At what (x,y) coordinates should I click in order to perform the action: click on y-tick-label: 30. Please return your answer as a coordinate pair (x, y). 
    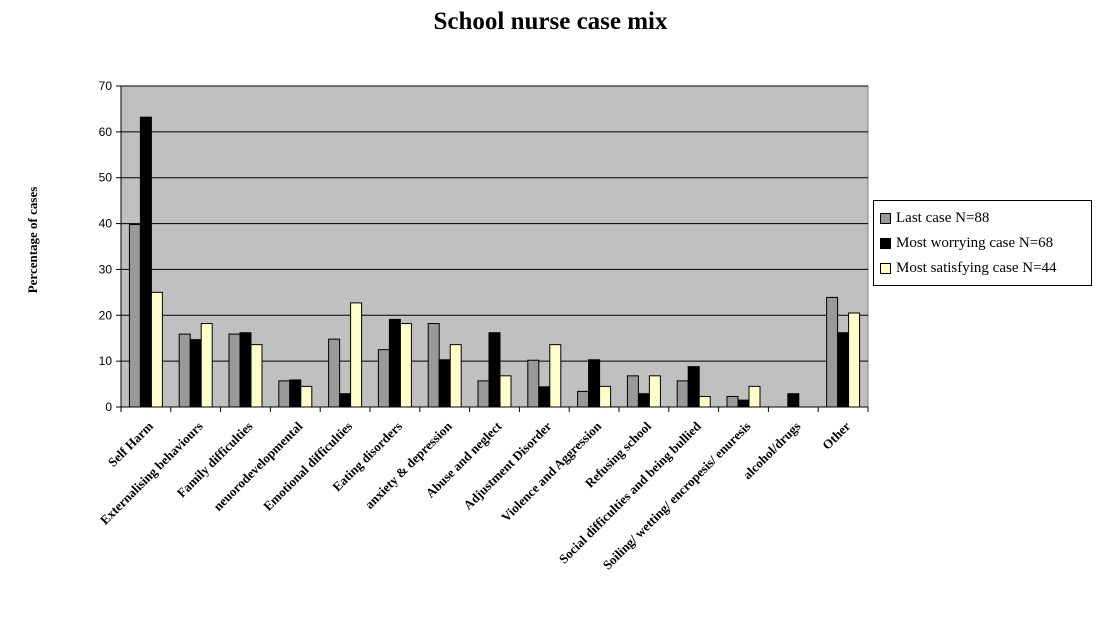
    Looking at the image, I should click on (106, 269).